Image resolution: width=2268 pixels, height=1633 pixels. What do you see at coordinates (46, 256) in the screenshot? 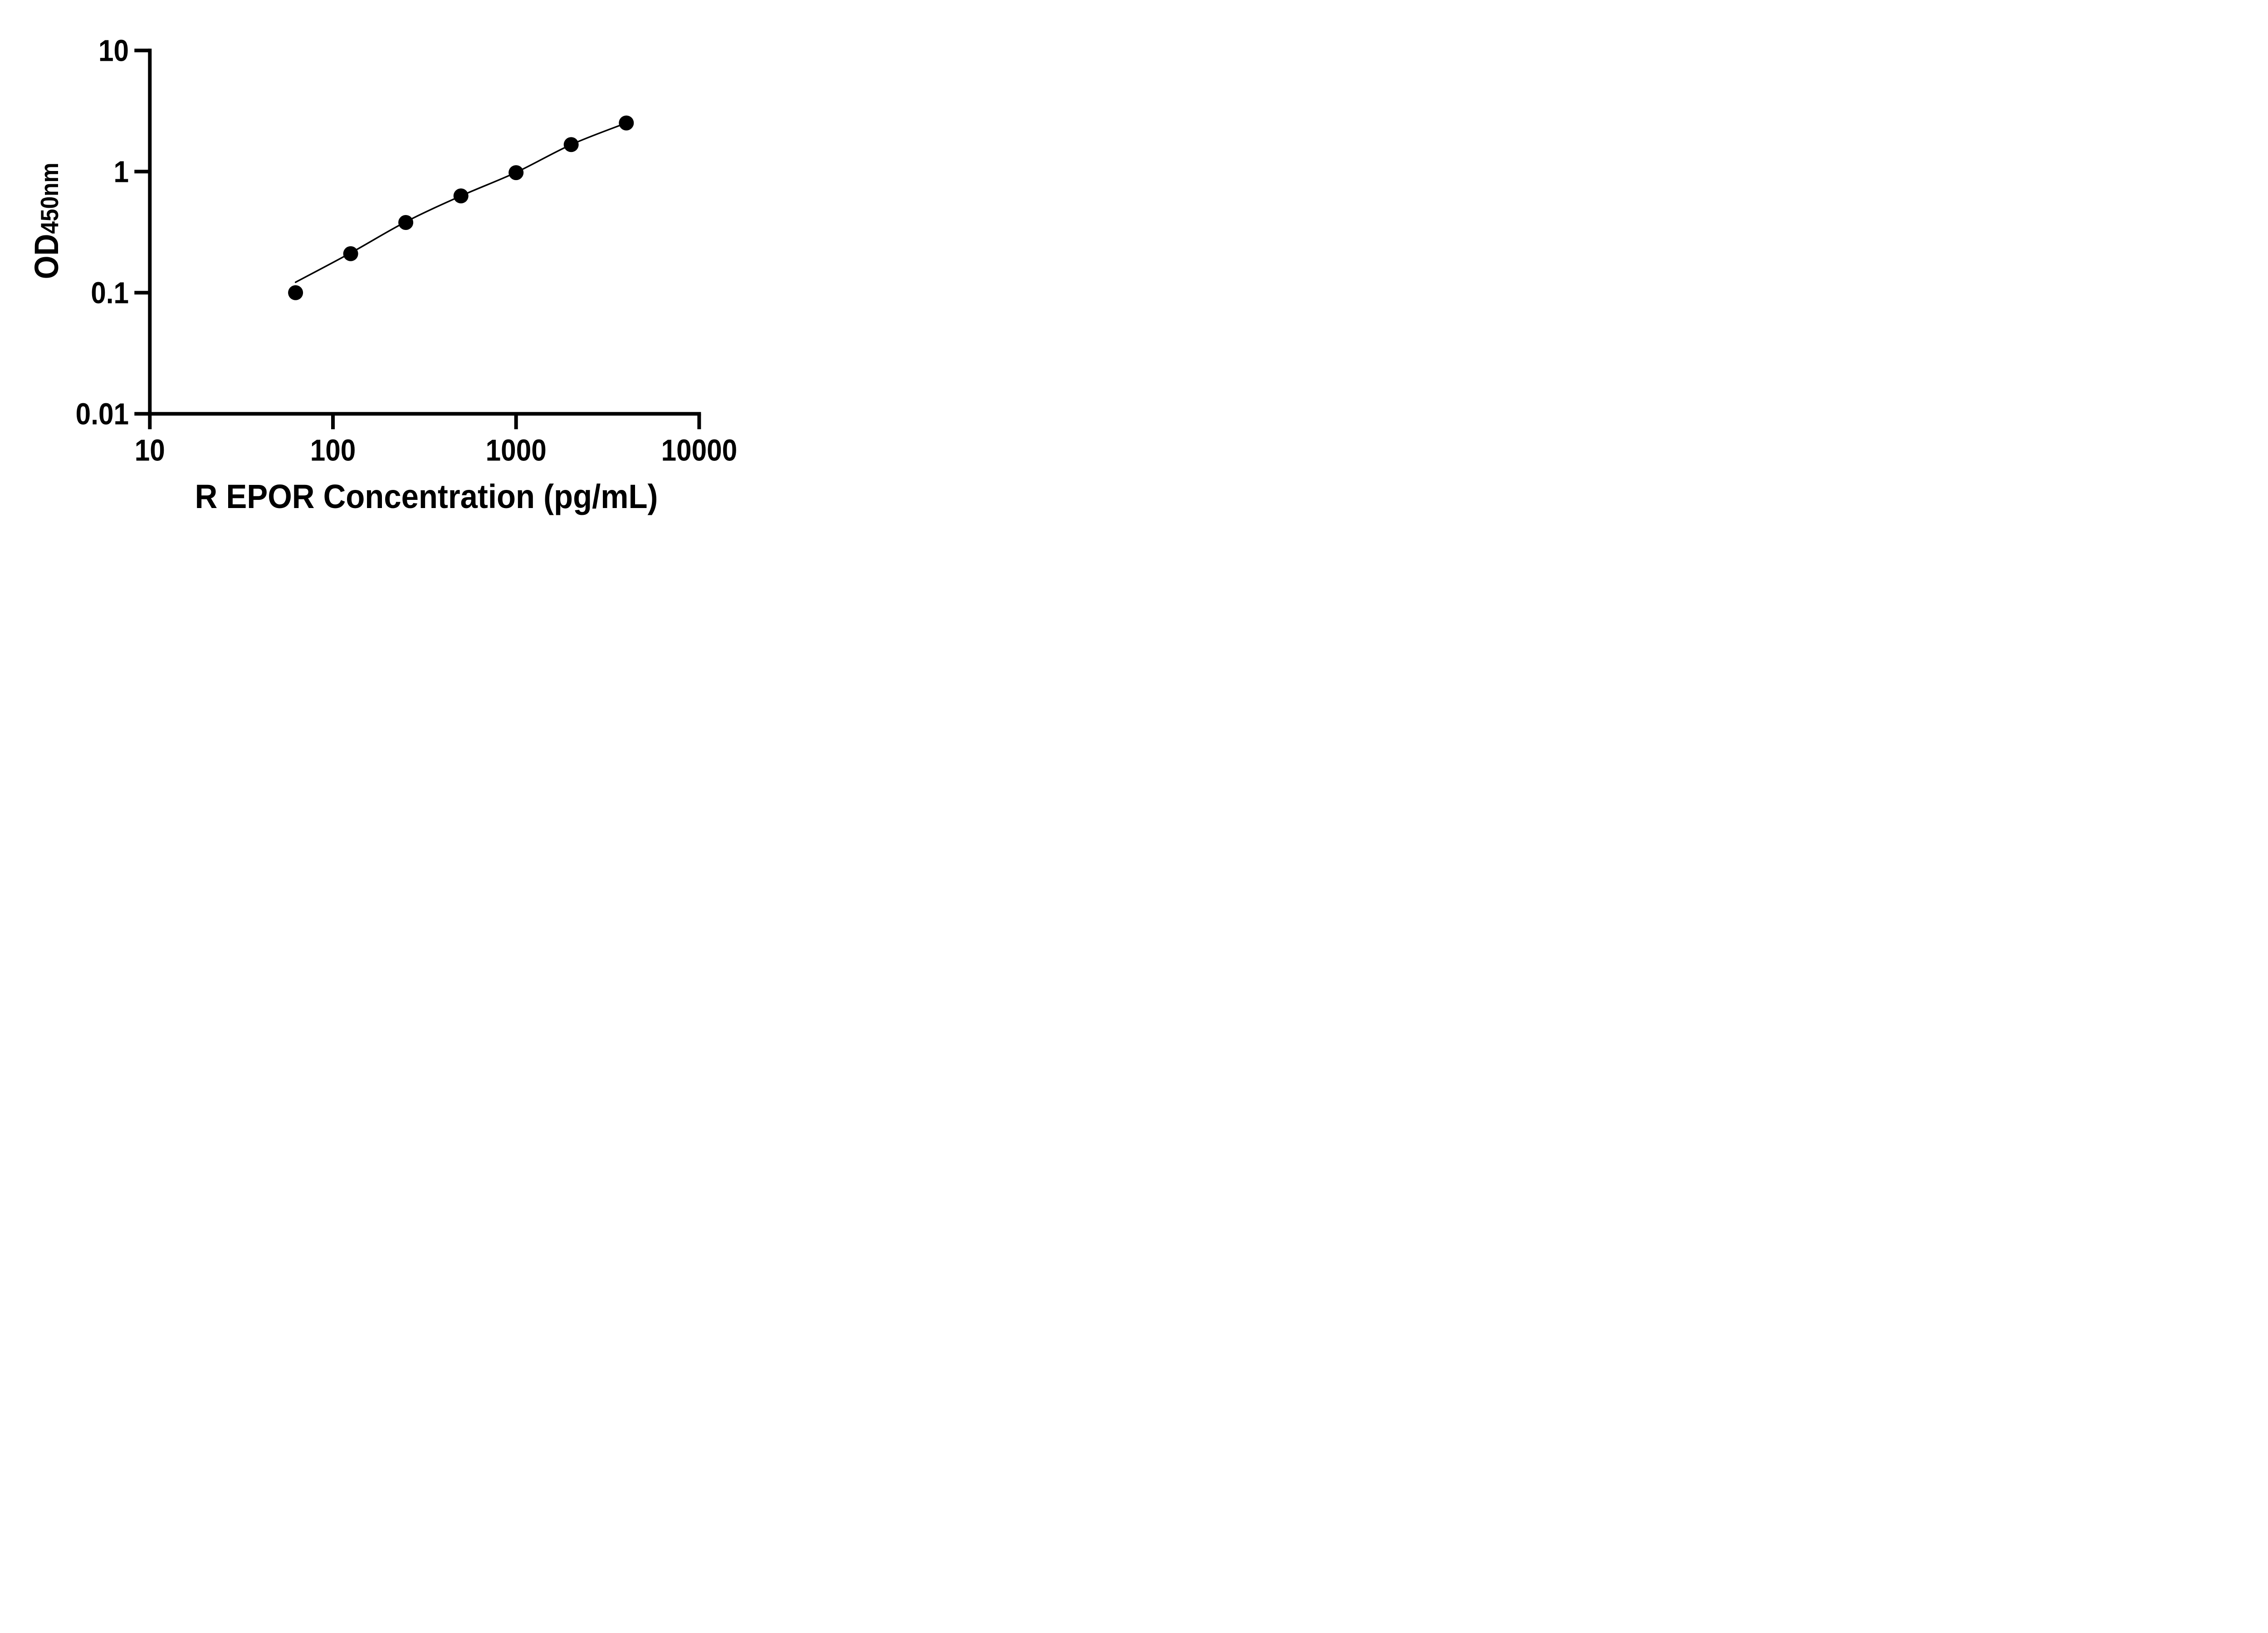
I see `y-axis-title-main: OD` at bounding box center [46, 256].